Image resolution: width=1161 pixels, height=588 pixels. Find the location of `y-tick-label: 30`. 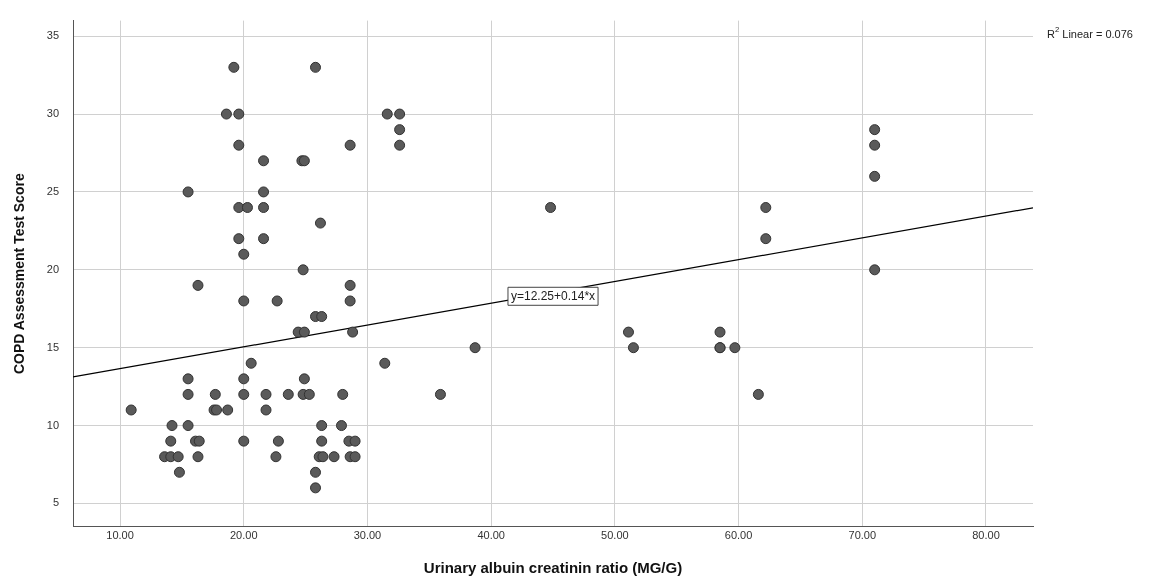

y-tick-label: 30 is located at coordinates (53, 113).